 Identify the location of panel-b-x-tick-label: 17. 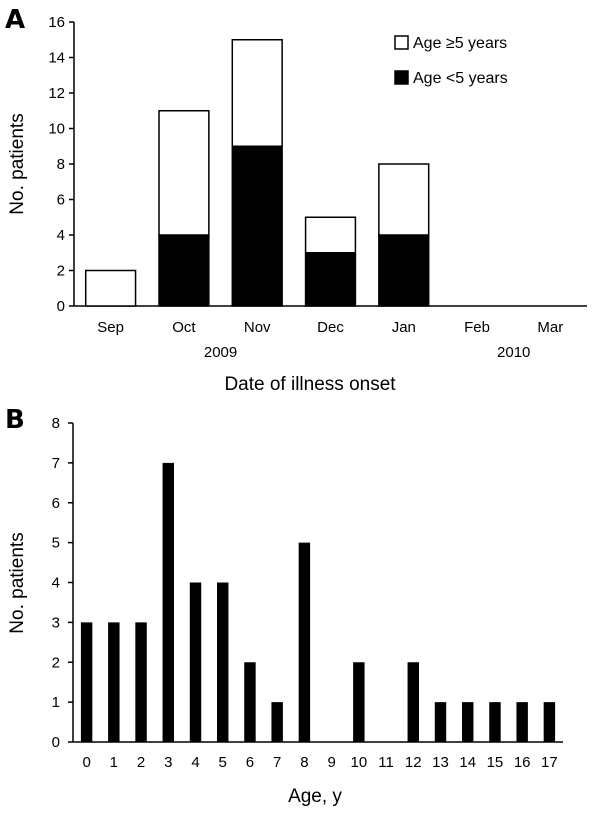
(549, 762).